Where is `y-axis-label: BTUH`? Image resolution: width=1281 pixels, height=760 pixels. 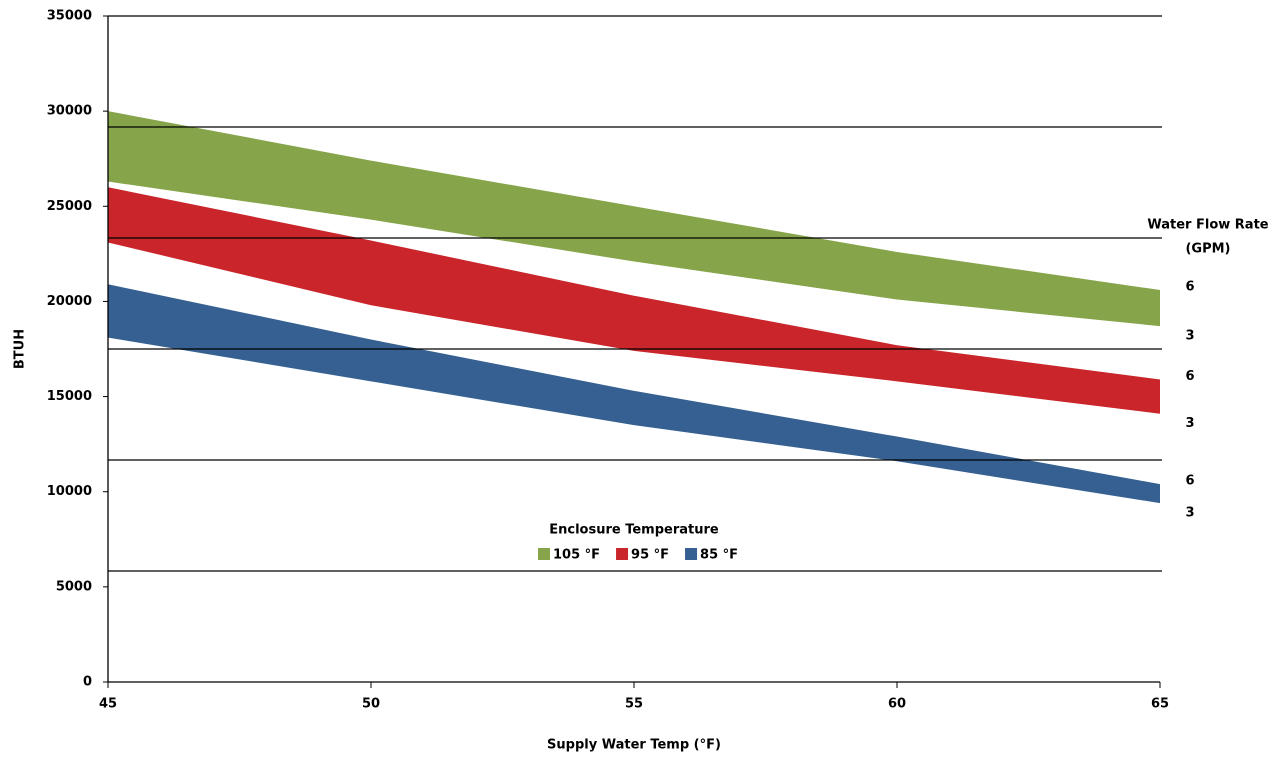
y-axis-label: BTUH is located at coordinates (20, 349).